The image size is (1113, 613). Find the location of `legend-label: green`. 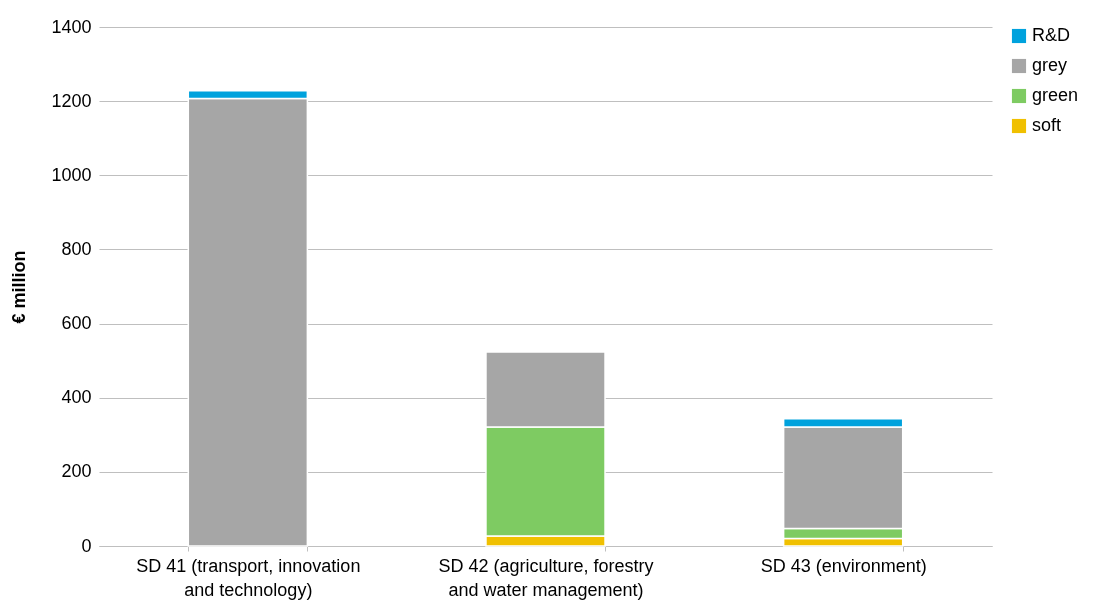

legend-label: green is located at coordinates (1055, 95).